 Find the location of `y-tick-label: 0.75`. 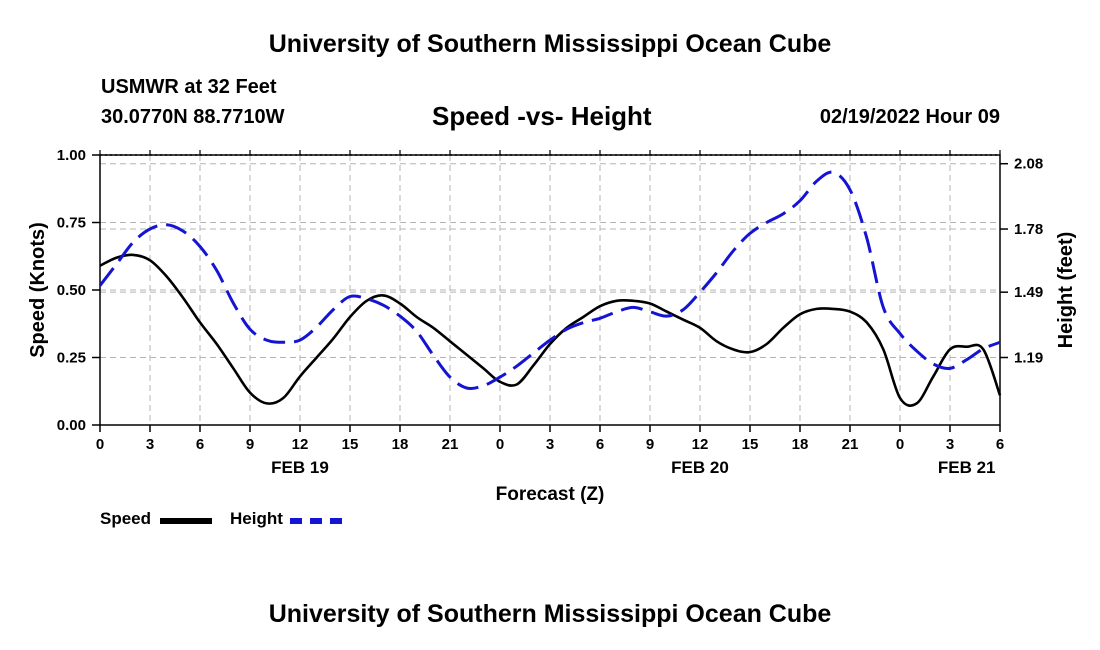

y-tick-label: 0.75 is located at coordinates (71, 223).